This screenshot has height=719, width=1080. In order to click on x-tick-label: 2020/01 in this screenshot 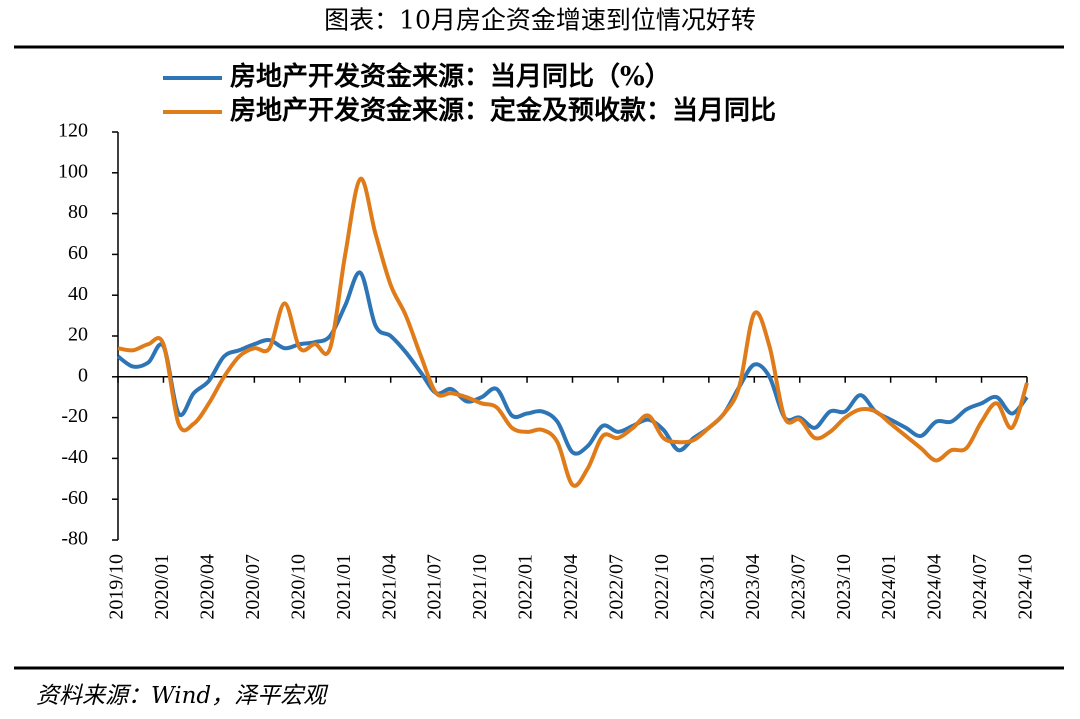, I will do `click(162, 587)`.